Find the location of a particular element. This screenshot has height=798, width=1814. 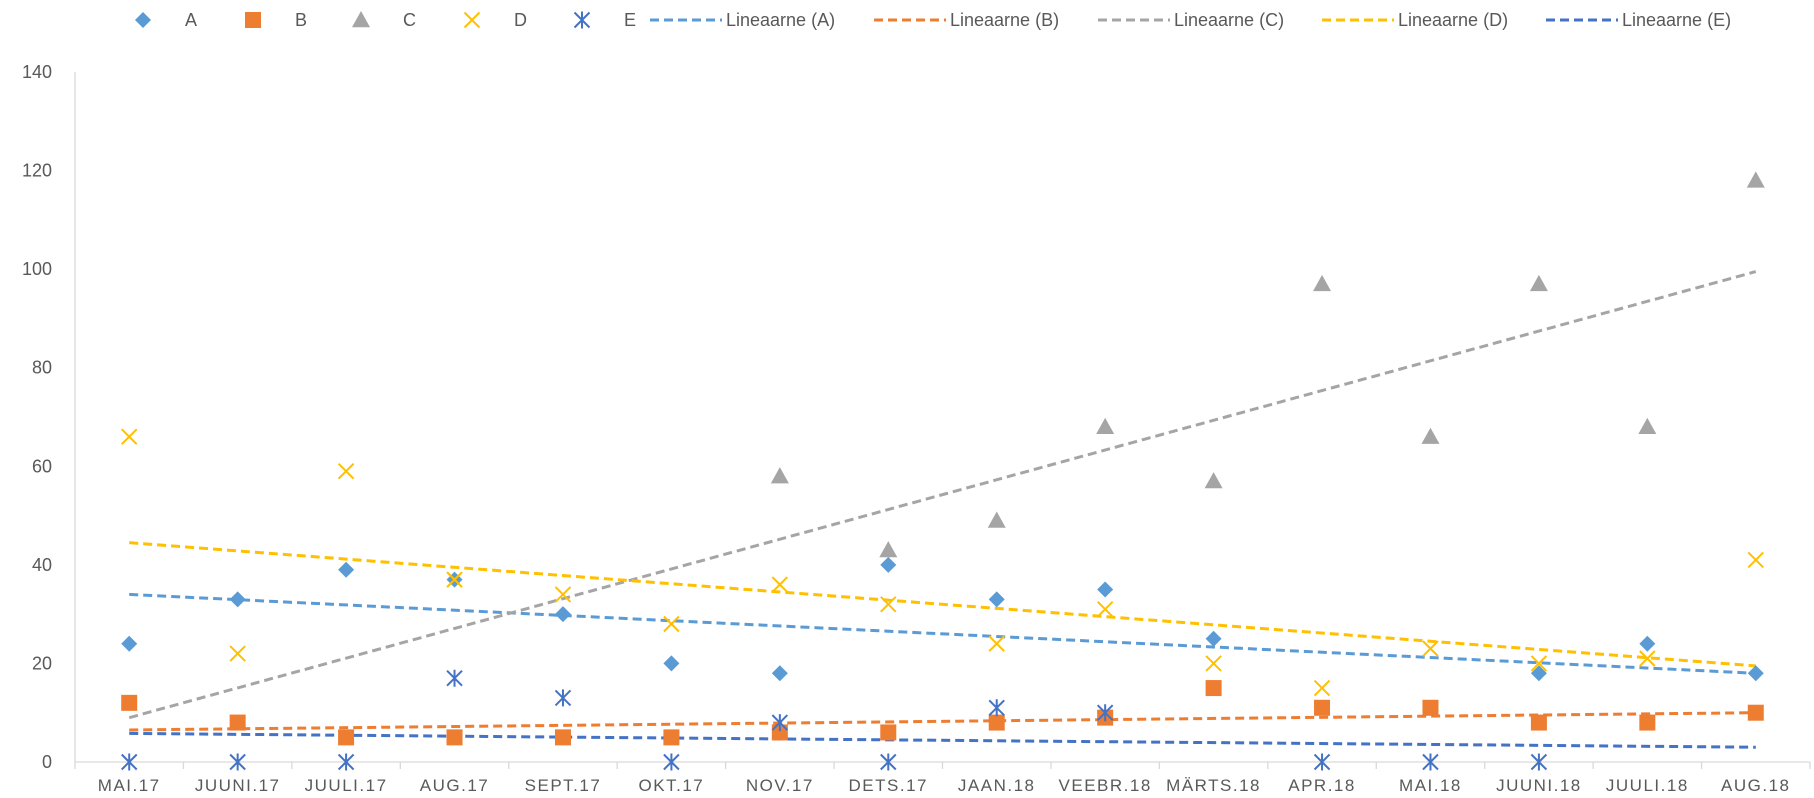

y-tick-label-60: 60 is located at coordinates (42, 466).